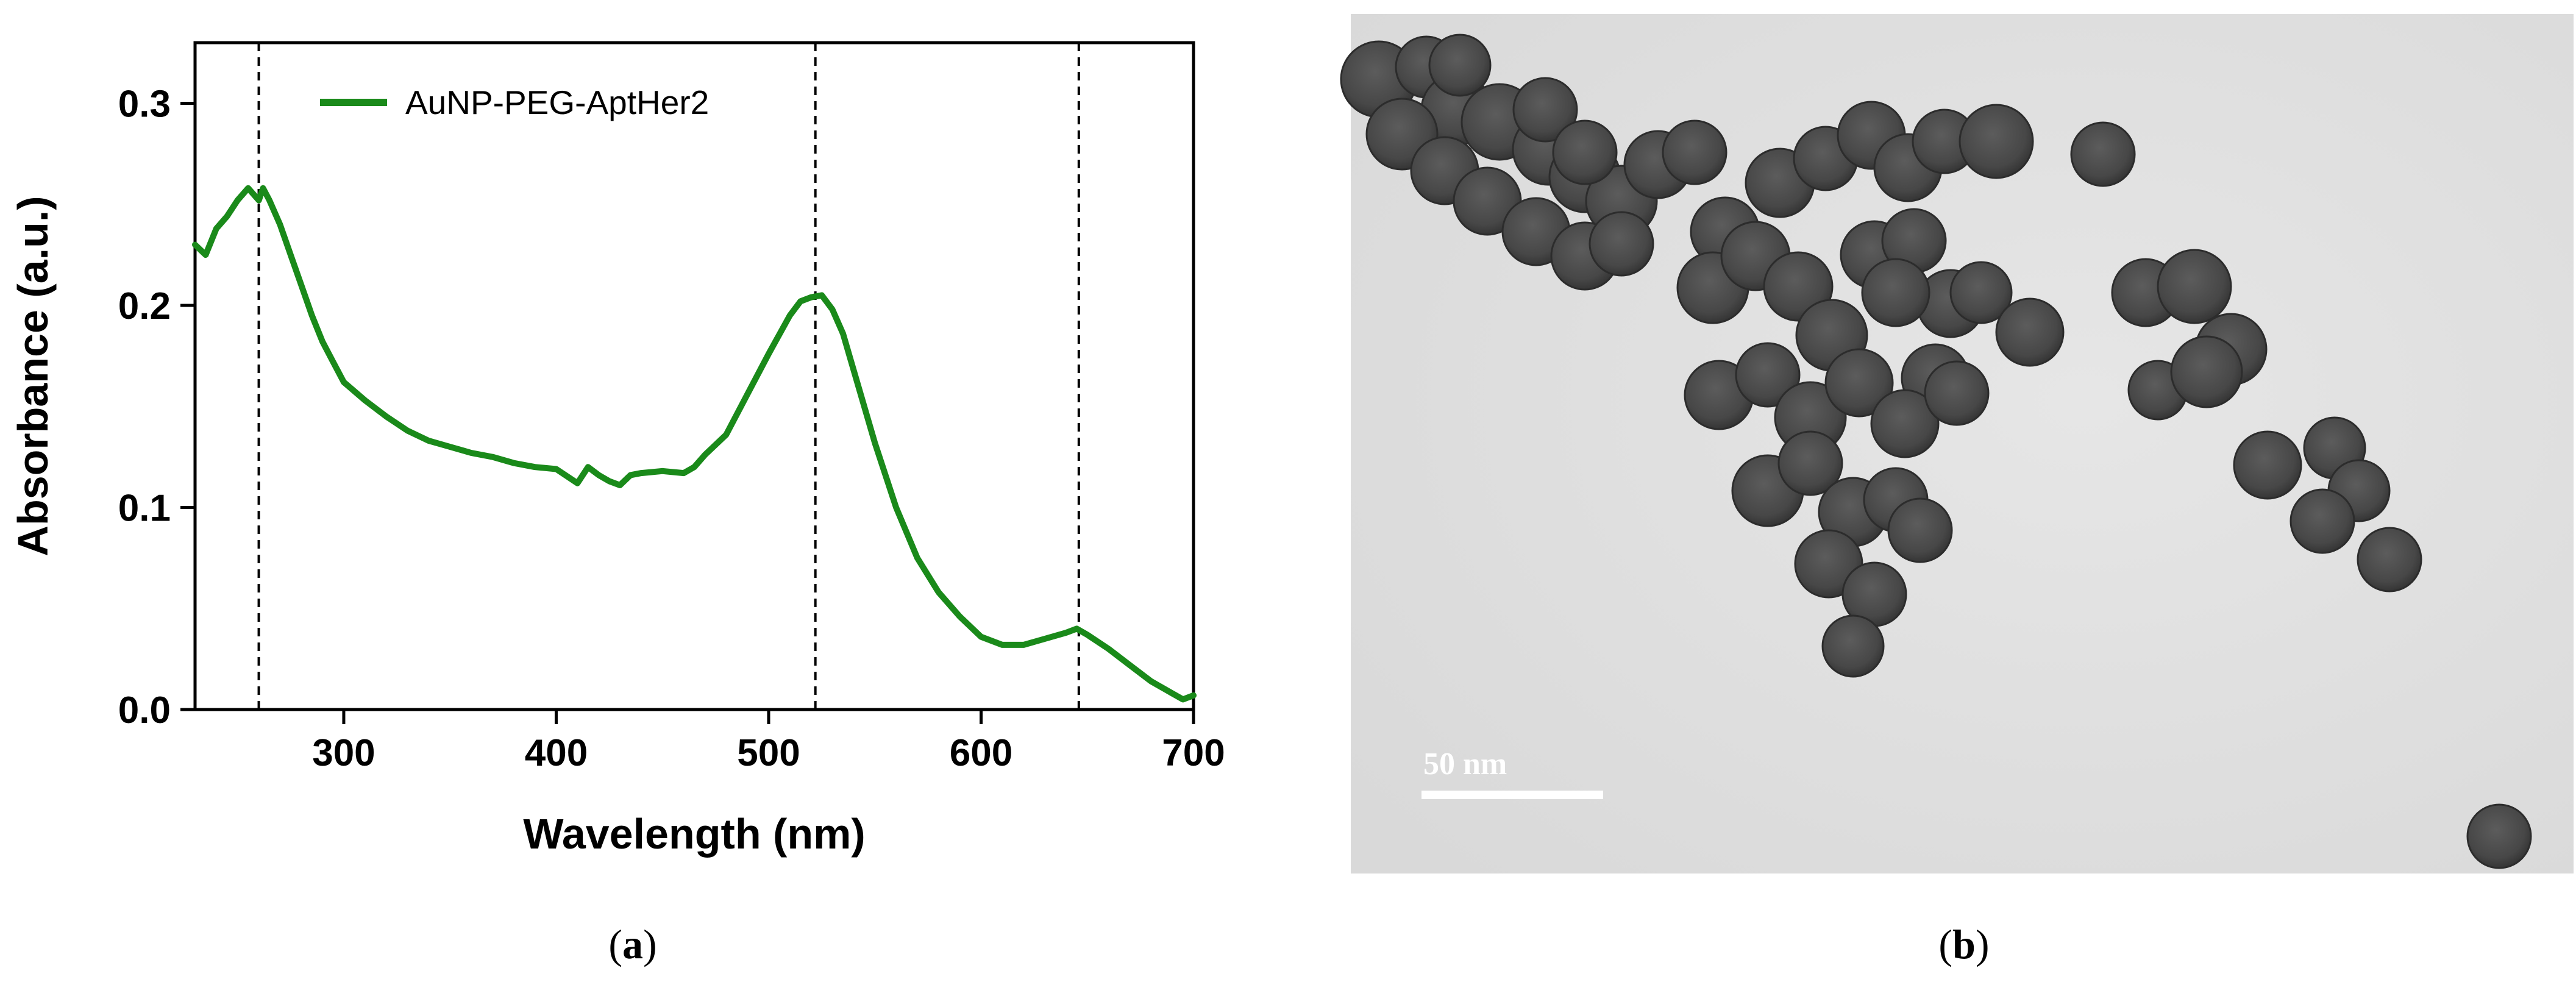 This screenshot has width=2576, height=982. I want to click on y-tick-label: 0.3, so click(144, 104).